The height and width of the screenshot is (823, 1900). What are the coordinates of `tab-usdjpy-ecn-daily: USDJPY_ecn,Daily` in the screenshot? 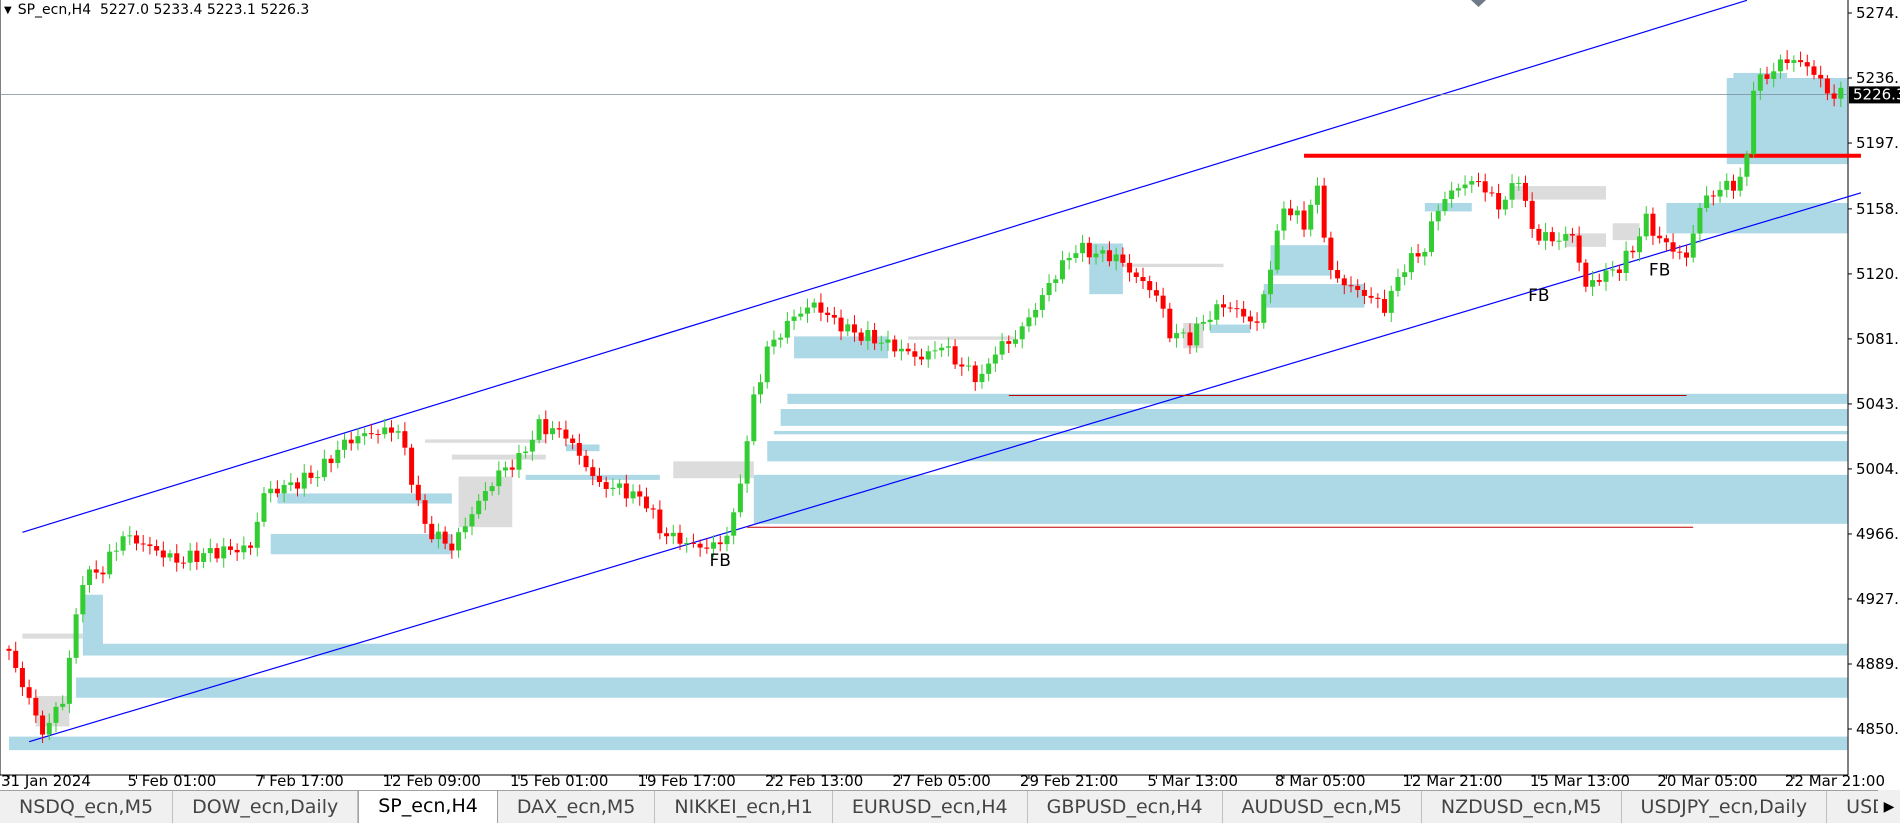 It's located at (1725, 807).